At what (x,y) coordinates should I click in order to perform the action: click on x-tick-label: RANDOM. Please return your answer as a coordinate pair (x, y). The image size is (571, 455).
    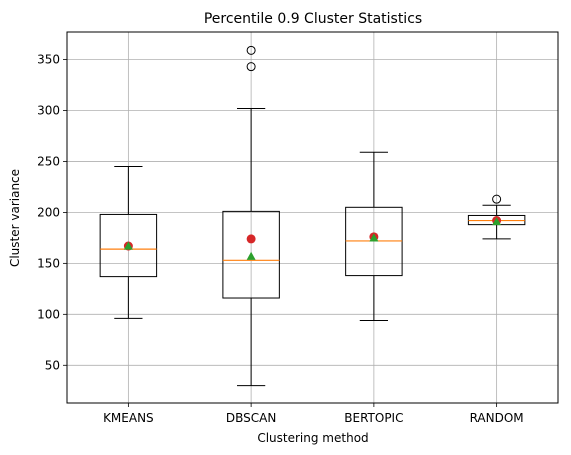
    Looking at the image, I should click on (497, 418).